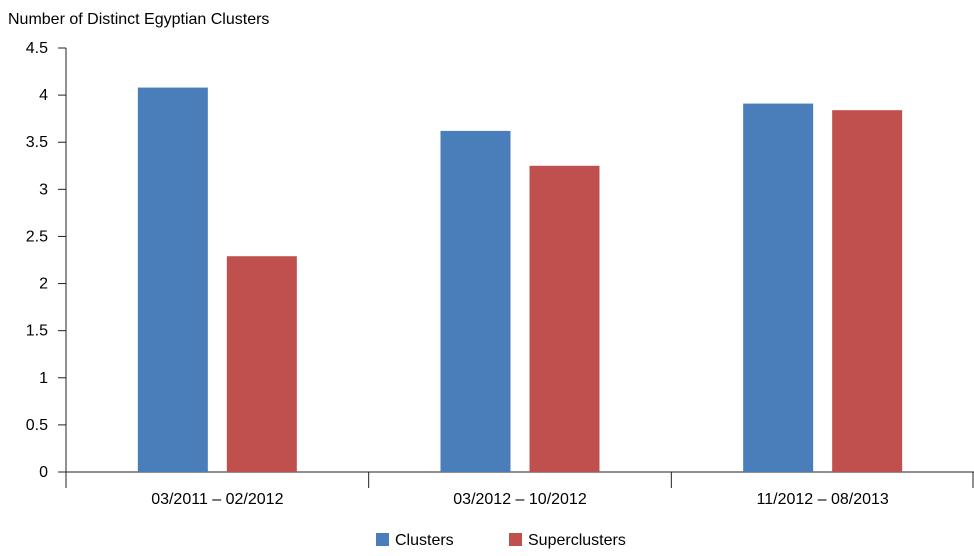  What do you see at coordinates (217, 499) in the screenshot?
I see `x-category-label: 03/2011 – 02/2012` at bounding box center [217, 499].